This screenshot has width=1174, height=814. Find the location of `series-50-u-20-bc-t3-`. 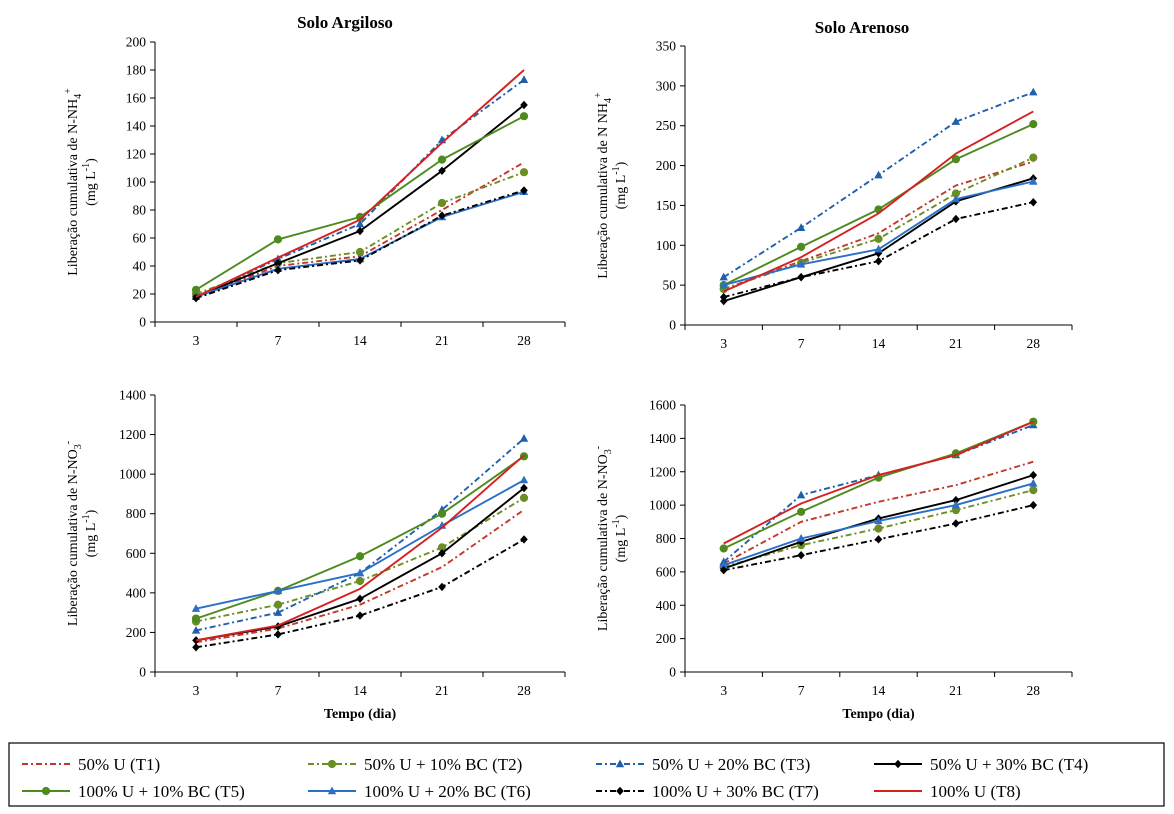

series-50-u-20-bc-t3- is located at coordinates (360, 187).